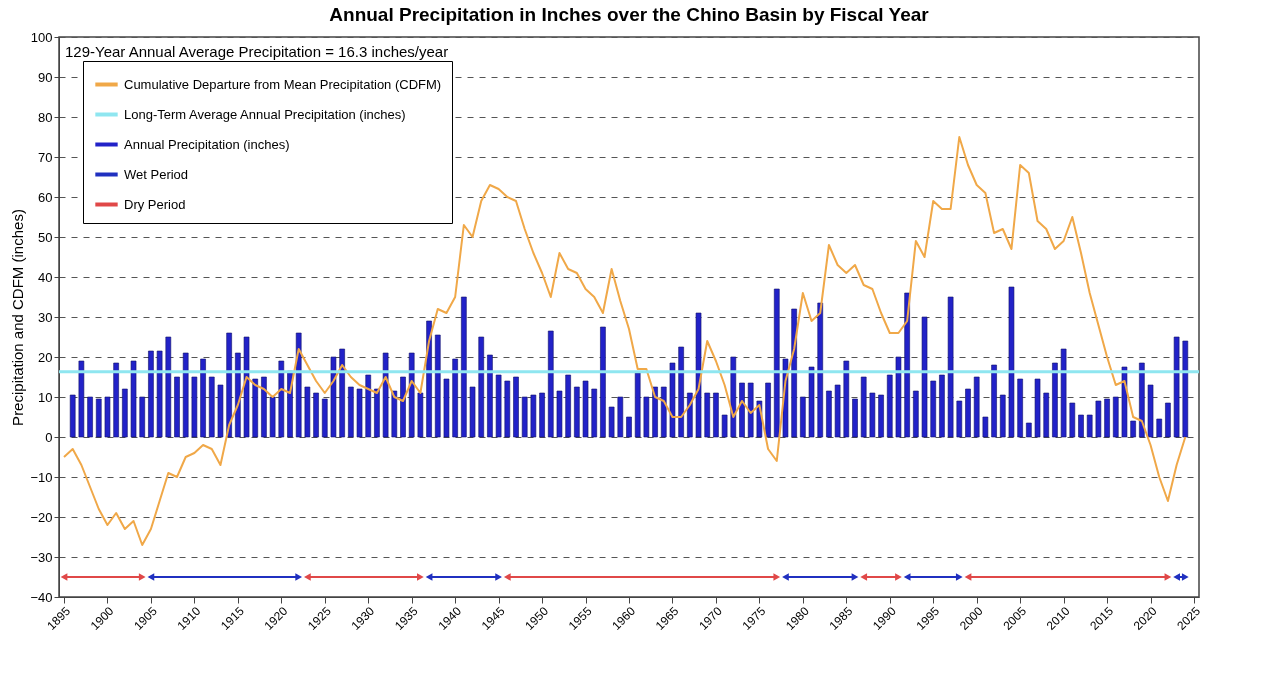 This screenshot has width=1265, height=677. What do you see at coordinates (18, 317) in the screenshot?
I see `y-axis-title: Precipitation and CDFM (inches)` at bounding box center [18, 317].